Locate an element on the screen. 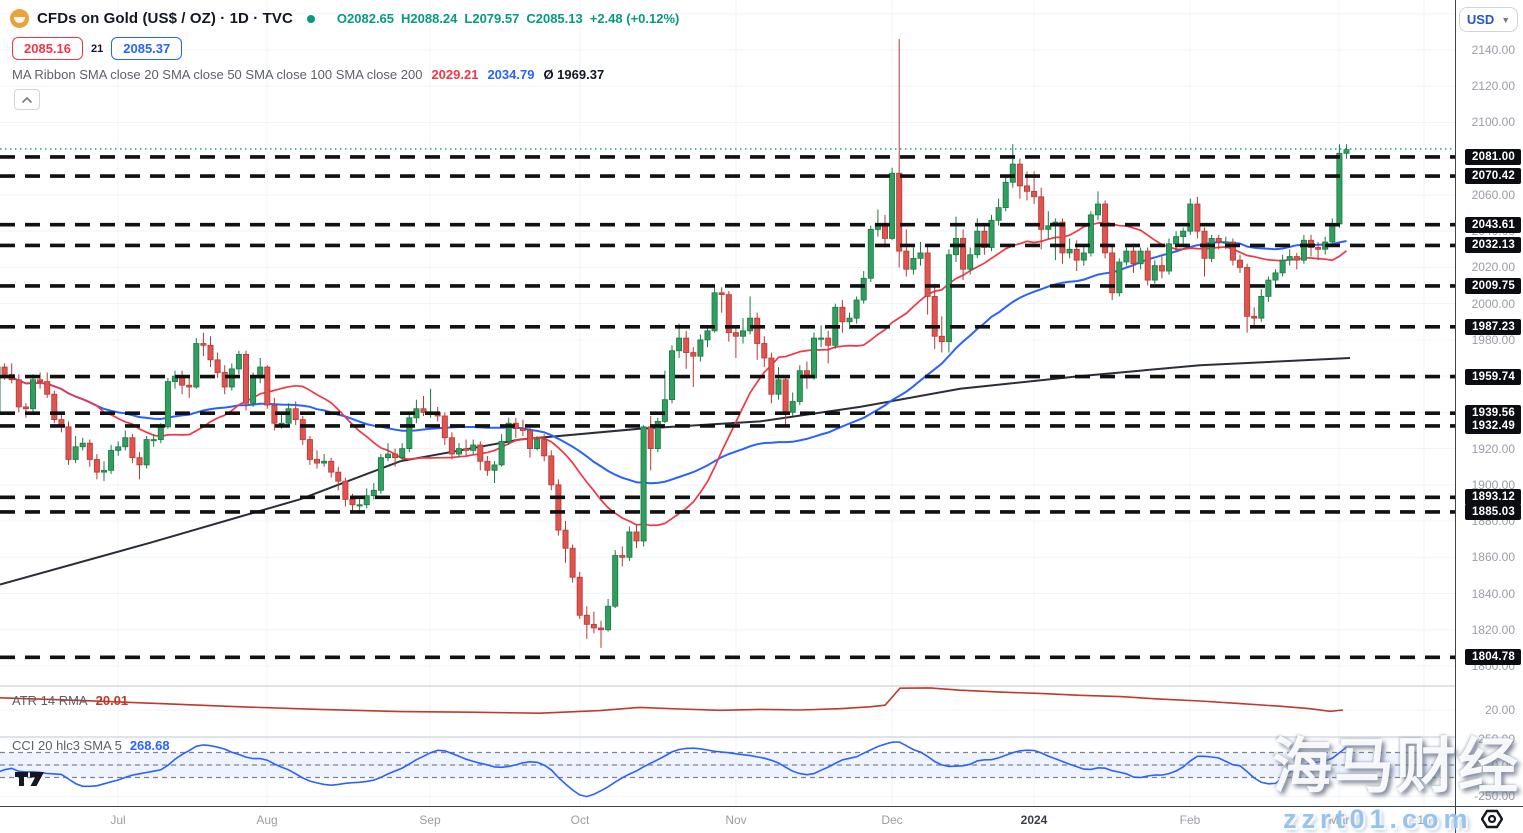 The image size is (1523, 833). price-tick: 1840.00 is located at coordinates (1493, 593).